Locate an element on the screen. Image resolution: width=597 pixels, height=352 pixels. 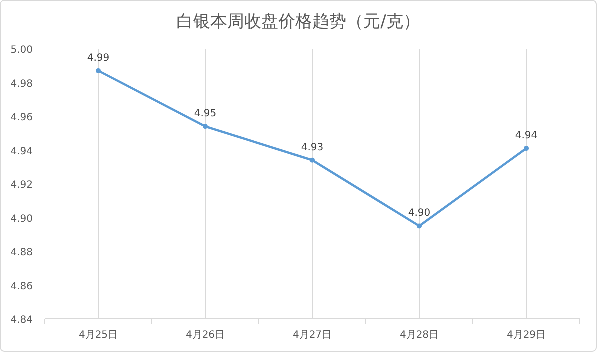
y-tick-label: 4.84 is located at coordinates (21, 320).